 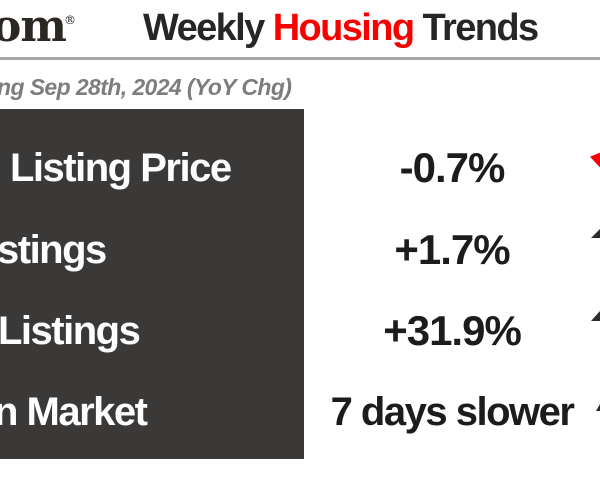 I want to click on title-suffix: Trends, so click(x=480, y=28).